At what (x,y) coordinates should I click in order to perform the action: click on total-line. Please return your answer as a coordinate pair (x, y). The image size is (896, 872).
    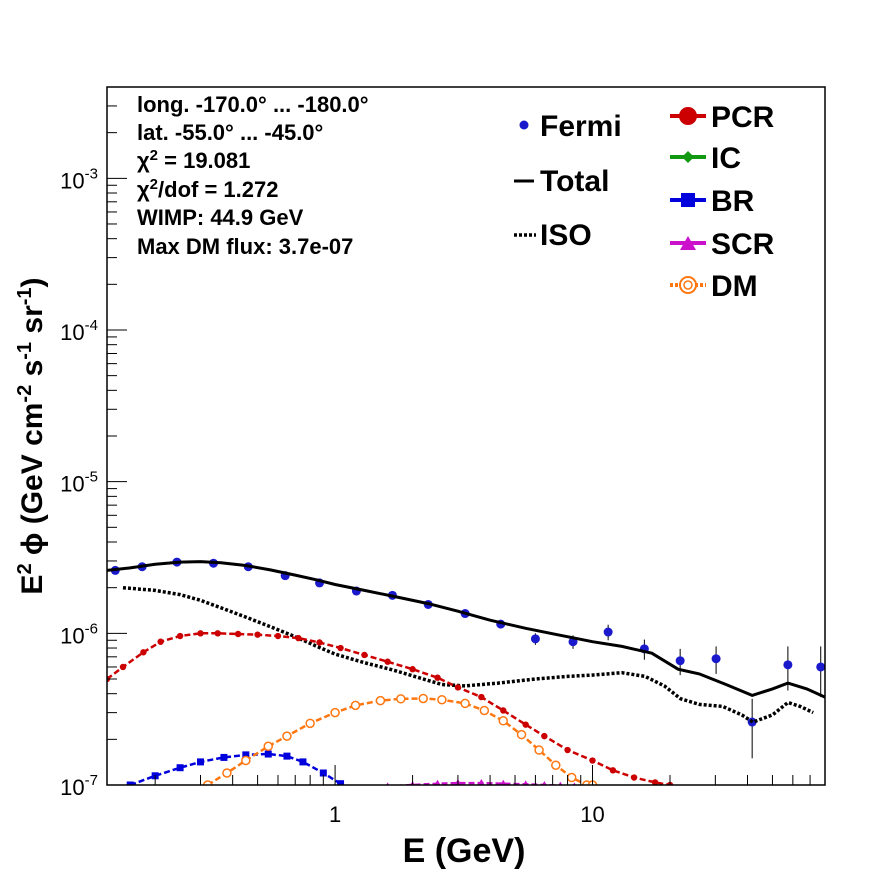
    Looking at the image, I should click on (466, 629).